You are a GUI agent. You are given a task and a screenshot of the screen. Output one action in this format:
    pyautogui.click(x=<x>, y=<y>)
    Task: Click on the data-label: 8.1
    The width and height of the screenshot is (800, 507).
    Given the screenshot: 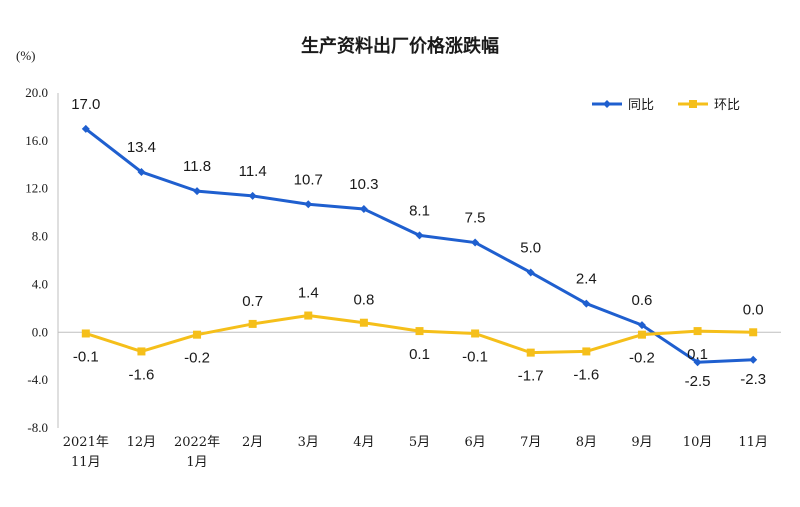 What is the action you would take?
    pyautogui.click(x=419, y=210)
    